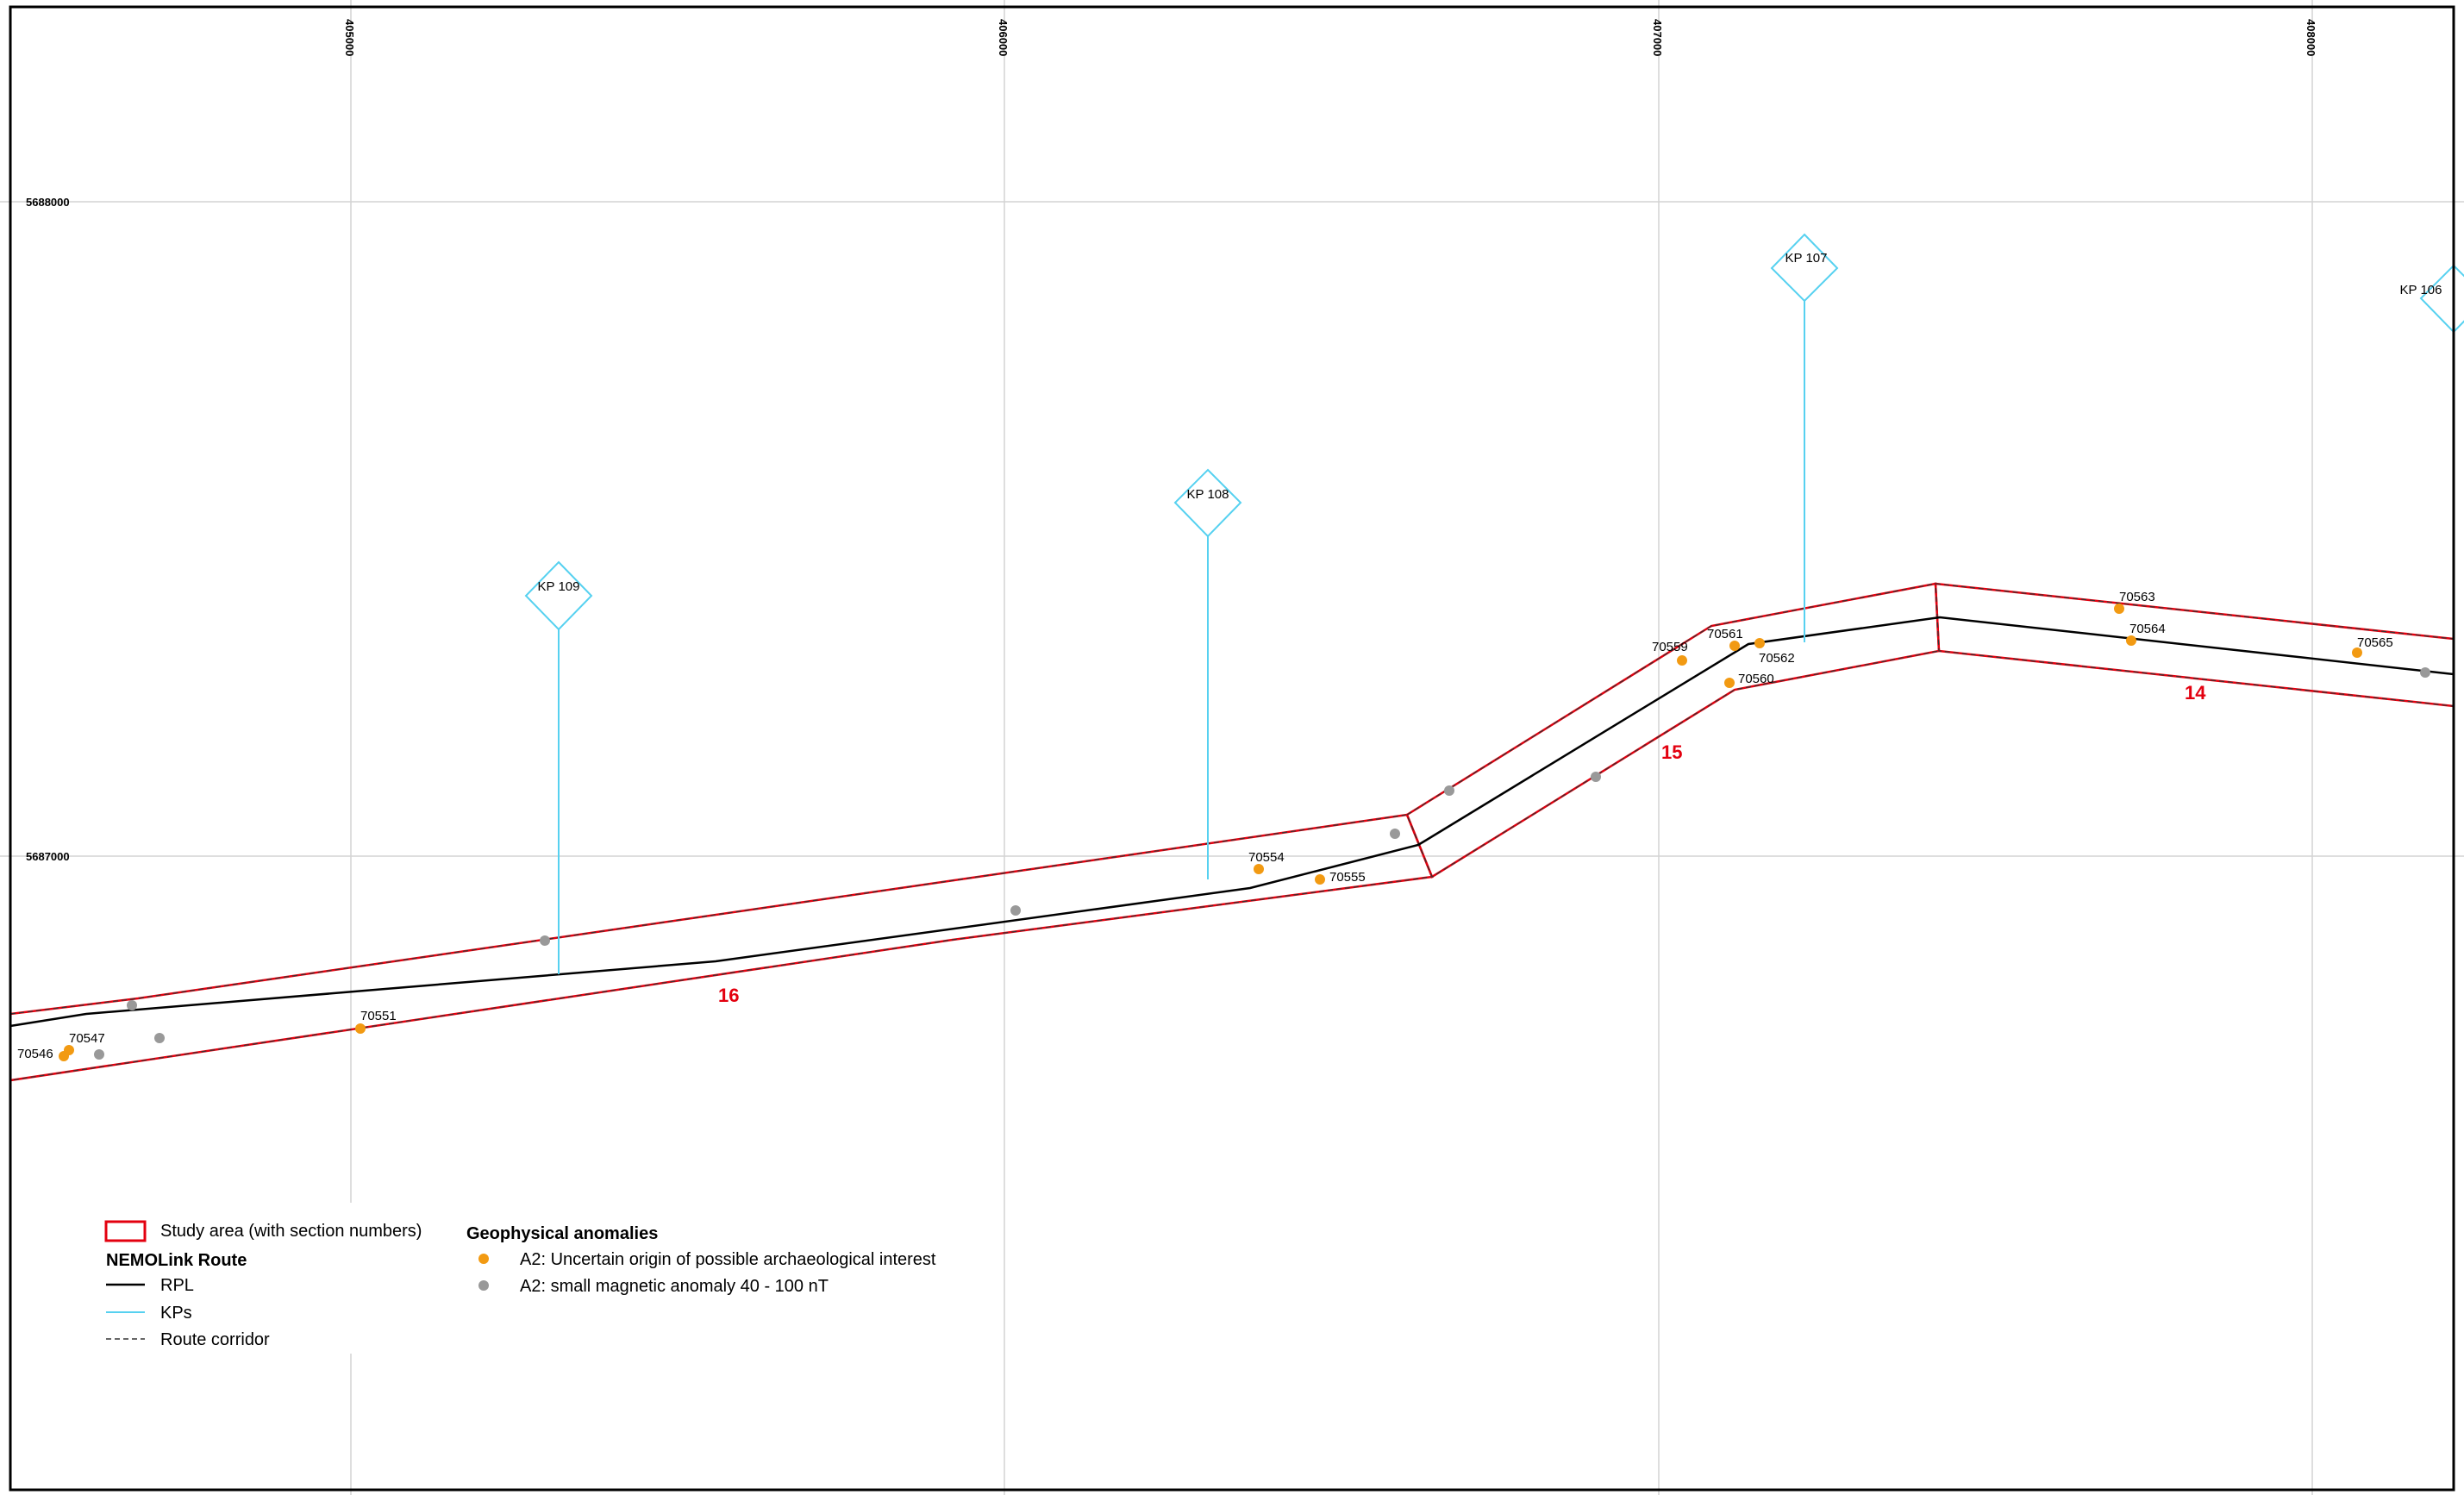 The image size is (2464, 1495). What do you see at coordinates (1806, 258) in the screenshot?
I see `kp-107-label: KP 107` at bounding box center [1806, 258].